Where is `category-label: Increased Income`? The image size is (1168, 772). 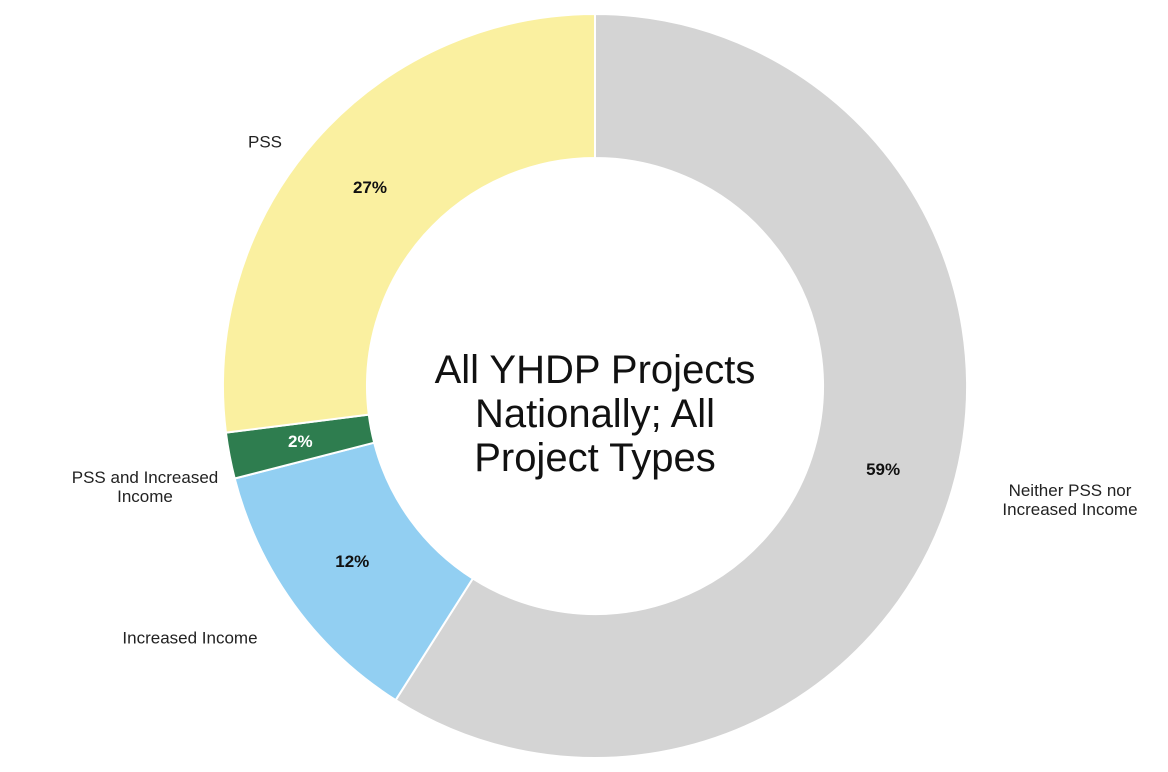
category-label: Increased Income is located at coordinates (190, 638).